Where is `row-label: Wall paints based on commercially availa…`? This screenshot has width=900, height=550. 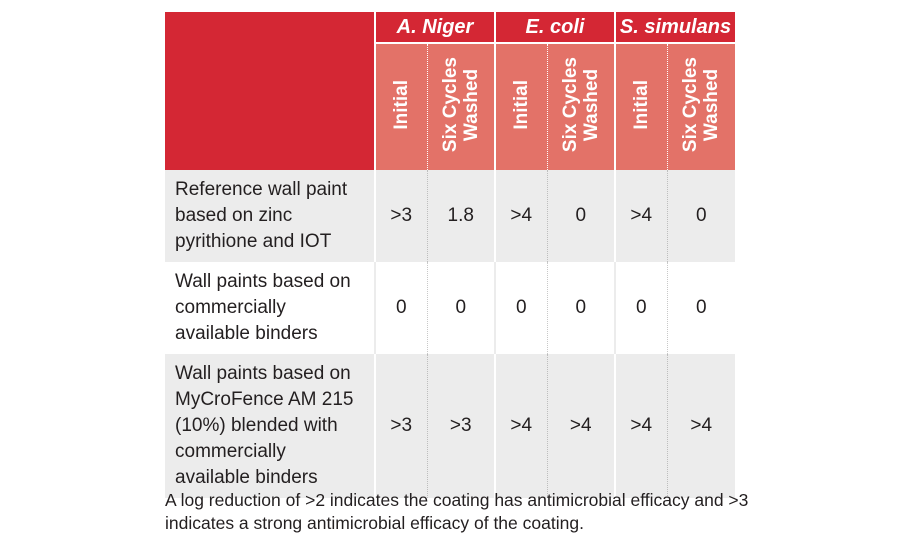 row-label: Wall paints based on commercially availa… is located at coordinates (270, 308).